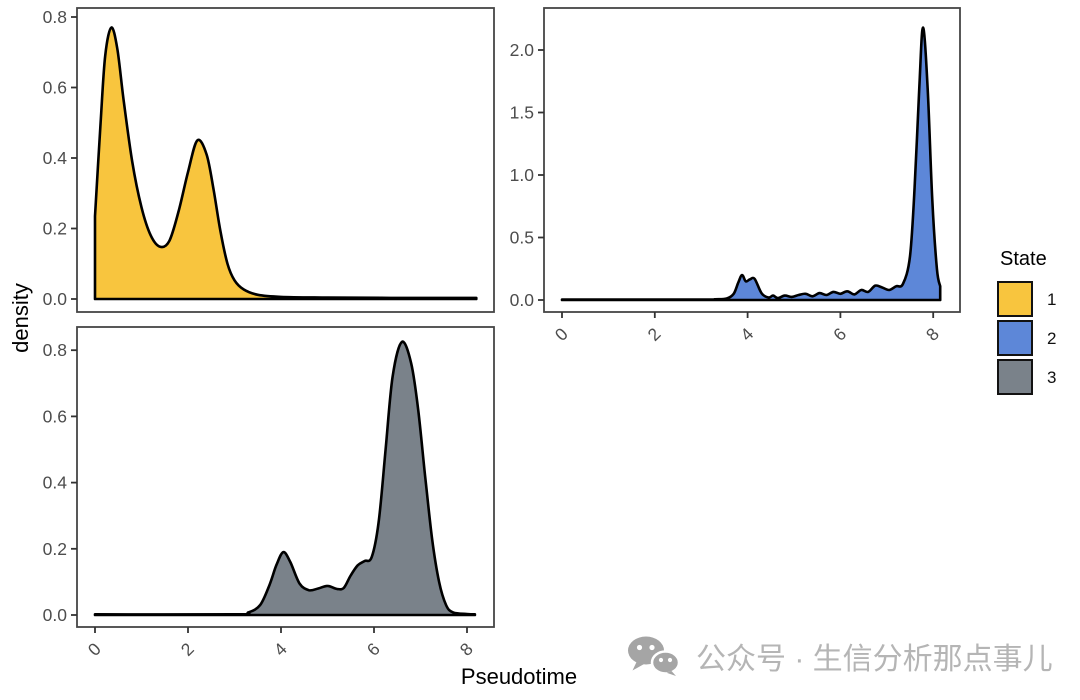 The image size is (1080, 700). What do you see at coordinates (20, 318) in the screenshot?
I see `y-axis-title: density` at bounding box center [20, 318].